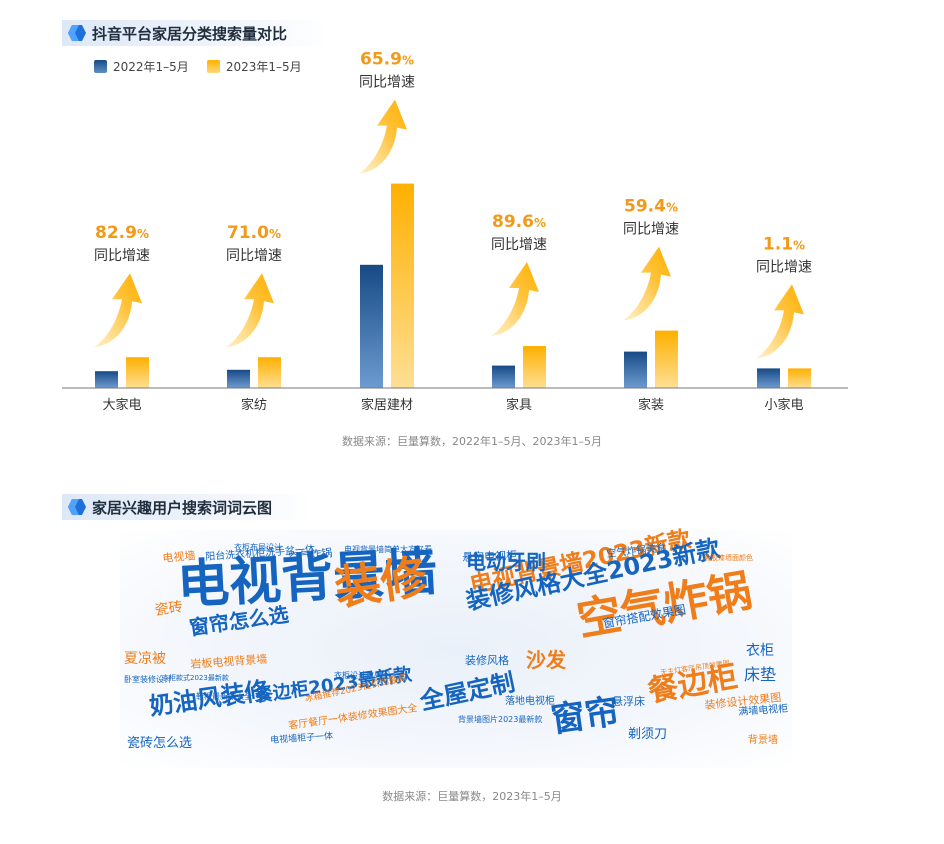  Describe the element at coordinates (728, 558) in the screenshot. I see `cloud-word: 乳胶漆墙面颜色` at that location.